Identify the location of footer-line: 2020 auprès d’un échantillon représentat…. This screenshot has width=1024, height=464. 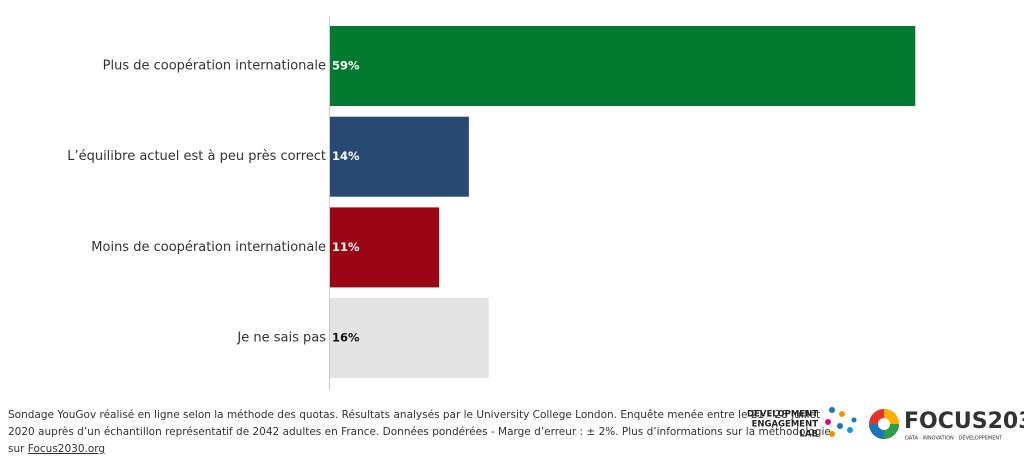
(419, 432).